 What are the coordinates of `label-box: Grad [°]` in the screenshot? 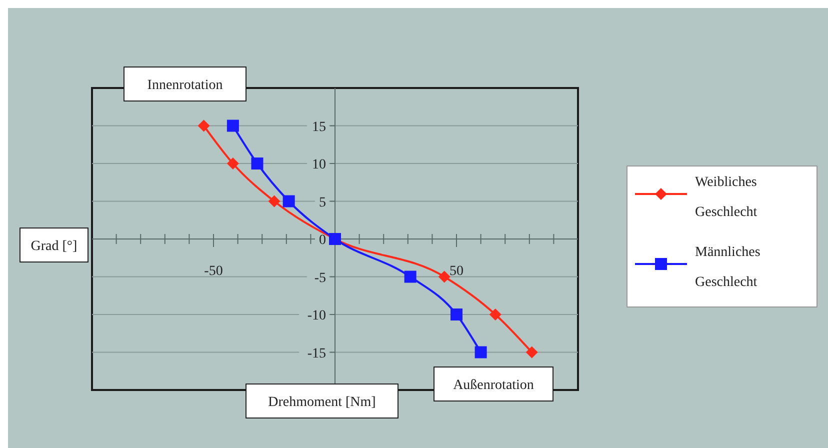 It's located at (54, 245).